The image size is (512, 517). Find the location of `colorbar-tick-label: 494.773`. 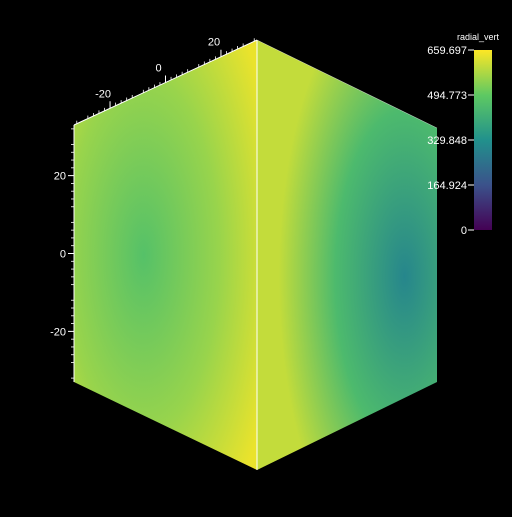

colorbar-tick-label: 494.773 is located at coordinates (447, 96).